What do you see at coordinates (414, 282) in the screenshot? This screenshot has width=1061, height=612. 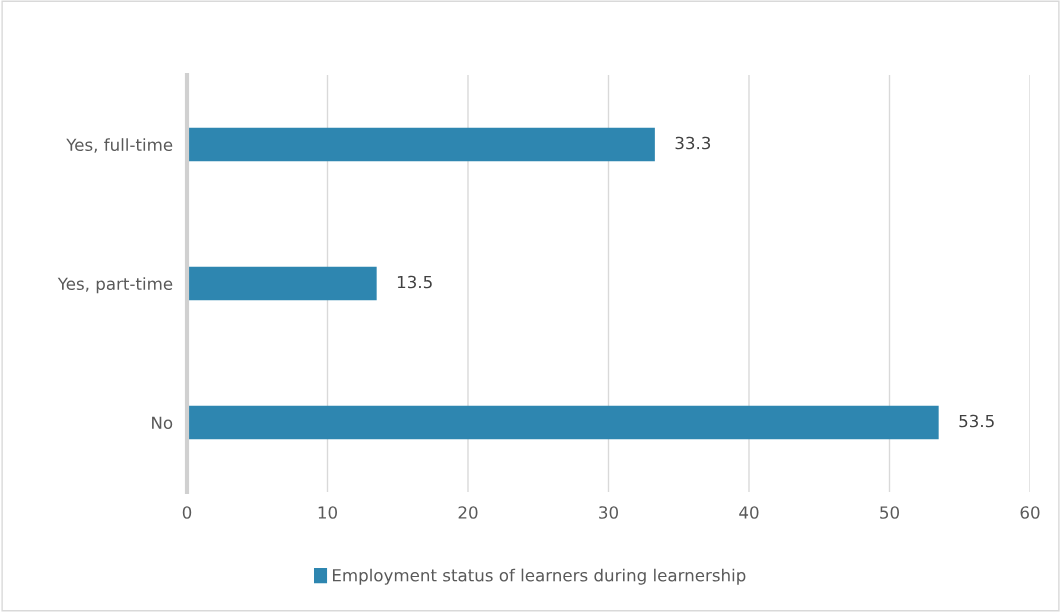 I see `data-label: 13.5` at bounding box center [414, 282].